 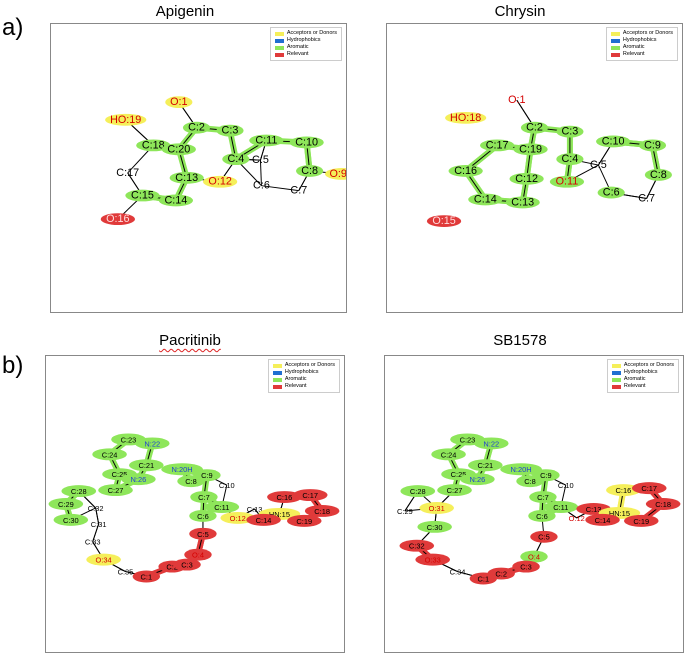 I want to click on legend-entry: Acceptors or Donors, so click(x=641, y=33).